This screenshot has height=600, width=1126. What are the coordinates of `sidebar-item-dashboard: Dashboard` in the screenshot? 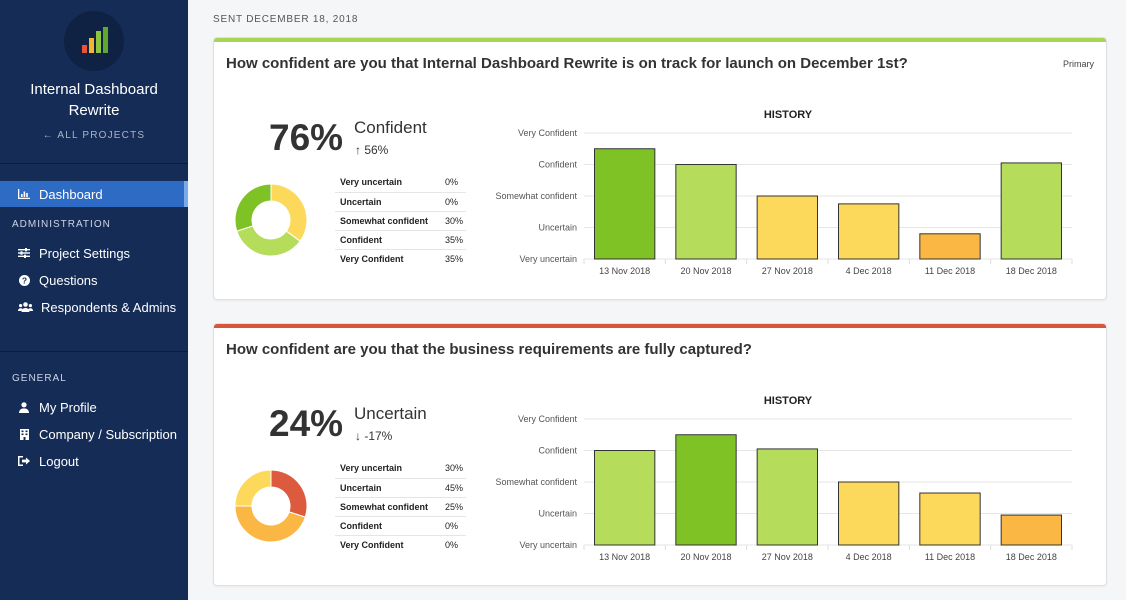 It's located at (94, 194).